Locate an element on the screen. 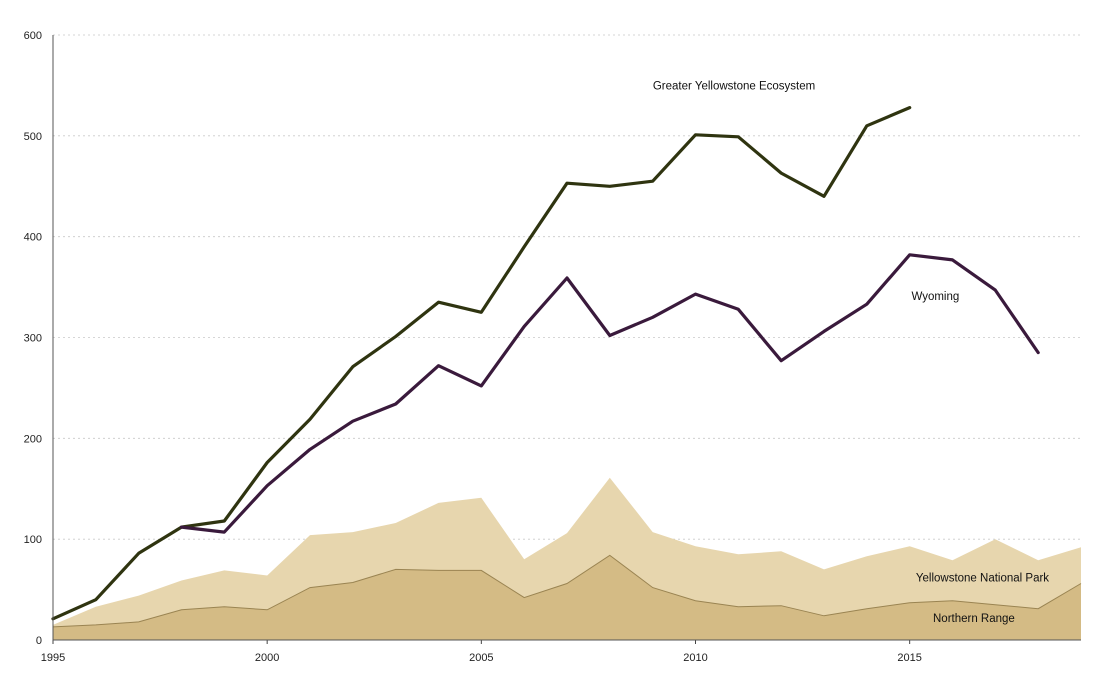  y-tick-label: 100 is located at coordinates (33, 540).